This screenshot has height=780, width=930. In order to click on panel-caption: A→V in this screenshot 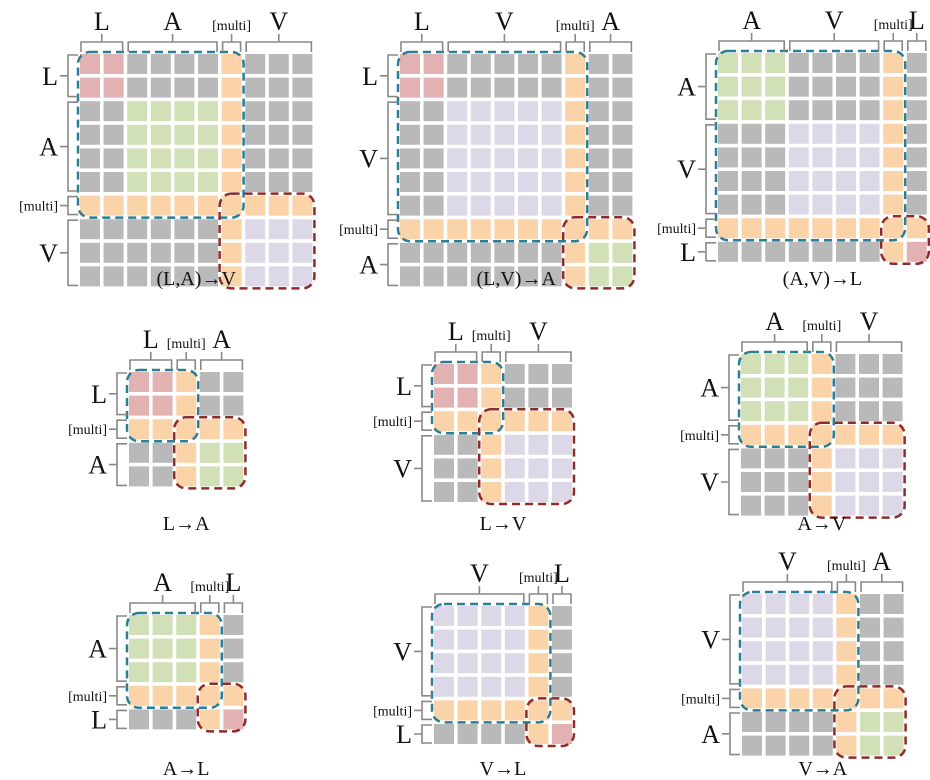, I will do `click(821, 524)`.